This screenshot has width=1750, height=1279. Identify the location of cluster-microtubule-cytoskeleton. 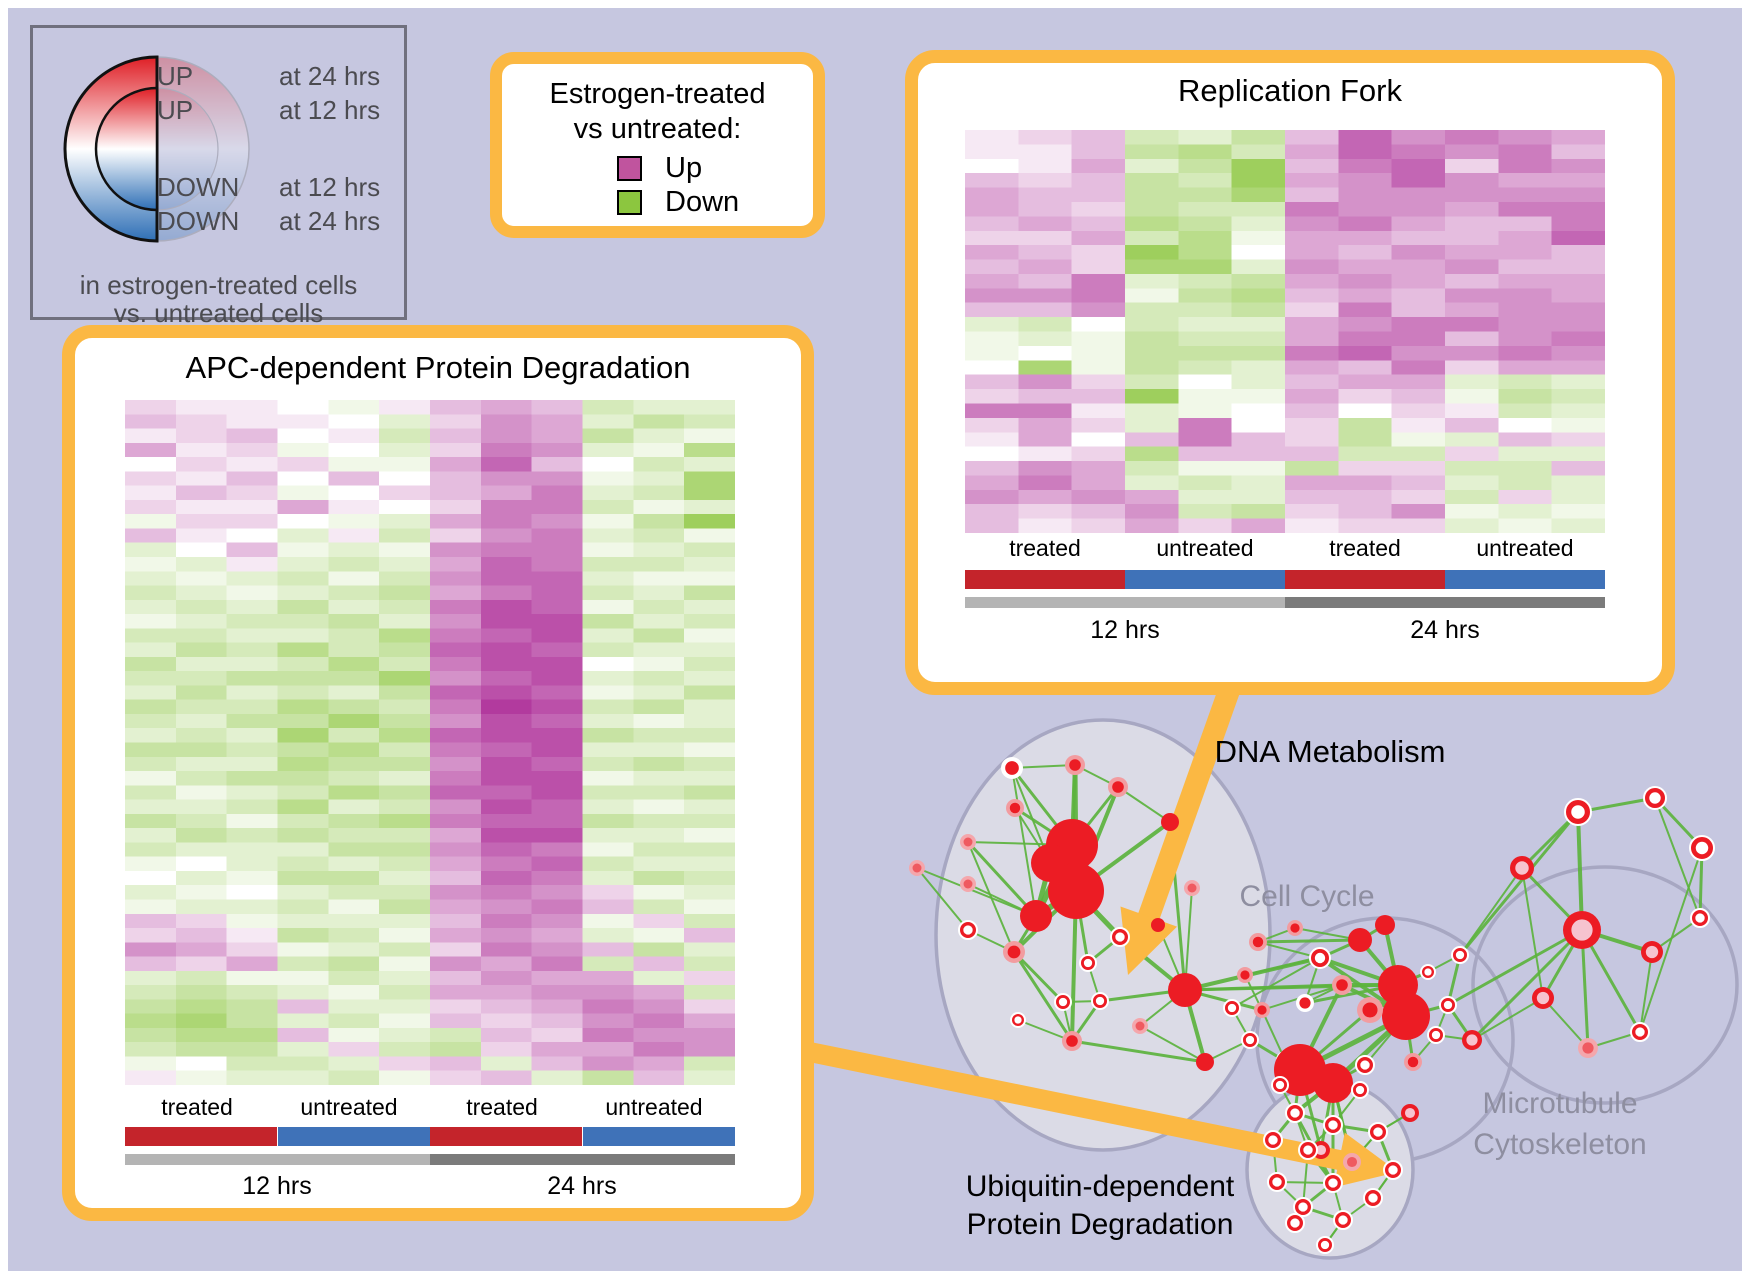
(1605, 985).